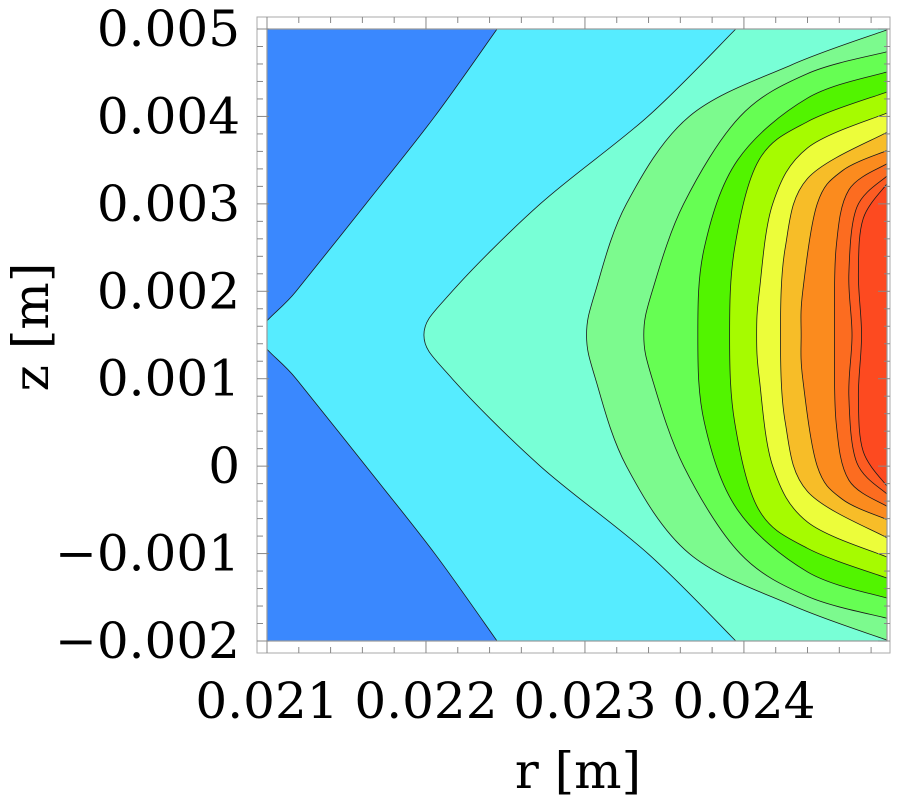  Describe the element at coordinates (224, 466) in the screenshot. I see `y-tick-label: 0` at that location.